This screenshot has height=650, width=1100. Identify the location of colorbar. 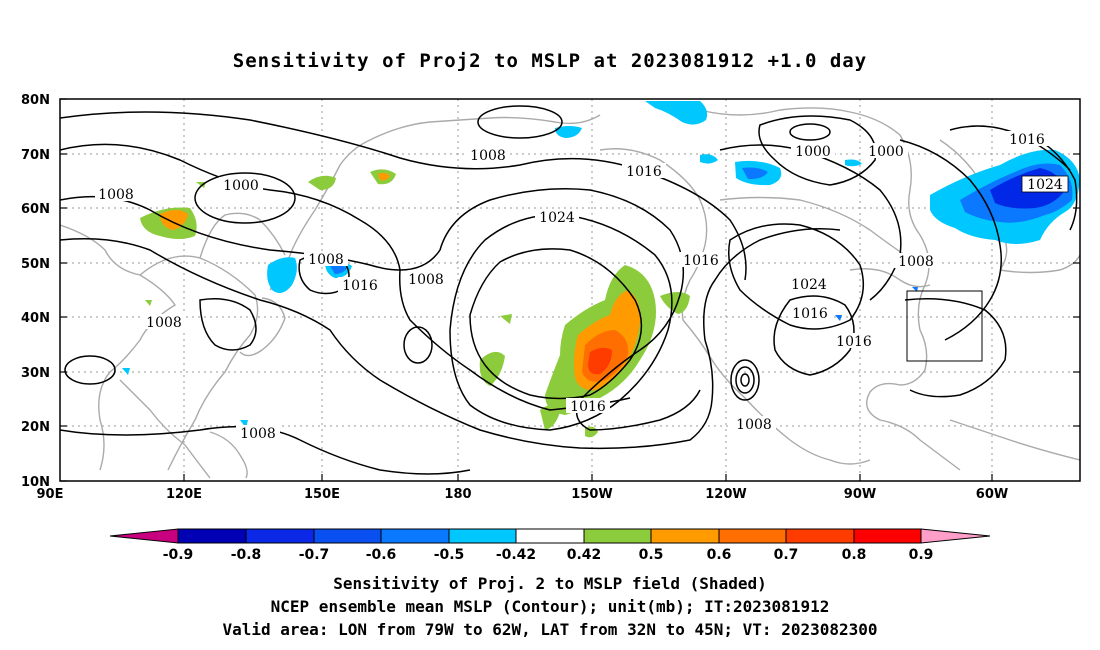
(550, 536).